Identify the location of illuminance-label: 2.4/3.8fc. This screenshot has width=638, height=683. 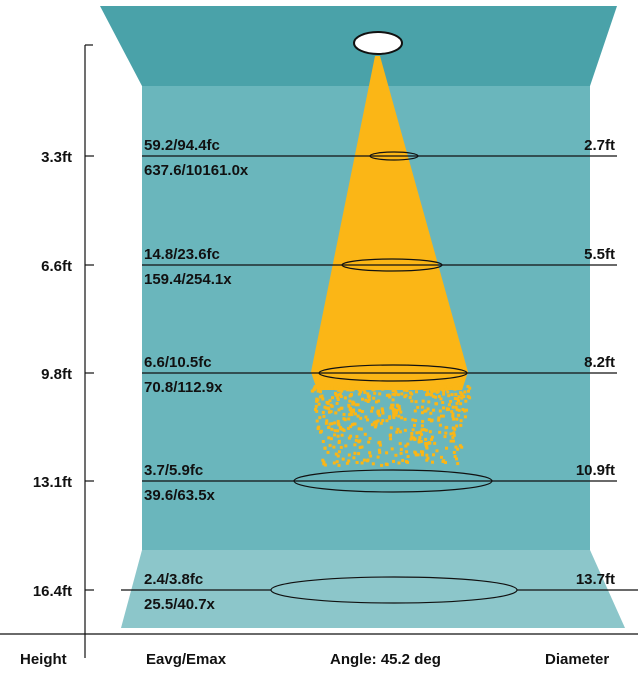
(173, 579).